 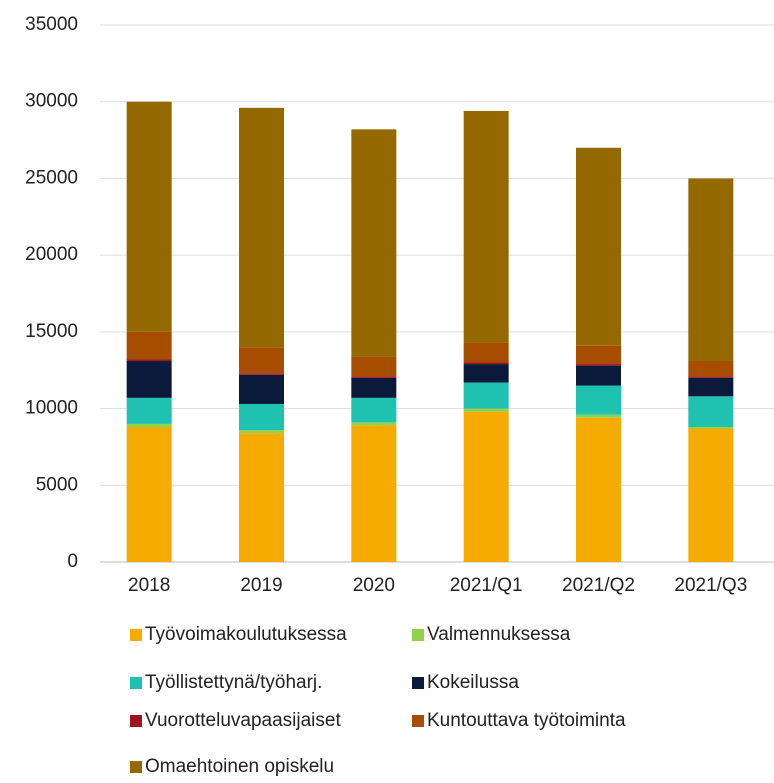 What do you see at coordinates (51, 24) in the screenshot?
I see `y-tick-label: 35000` at bounding box center [51, 24].